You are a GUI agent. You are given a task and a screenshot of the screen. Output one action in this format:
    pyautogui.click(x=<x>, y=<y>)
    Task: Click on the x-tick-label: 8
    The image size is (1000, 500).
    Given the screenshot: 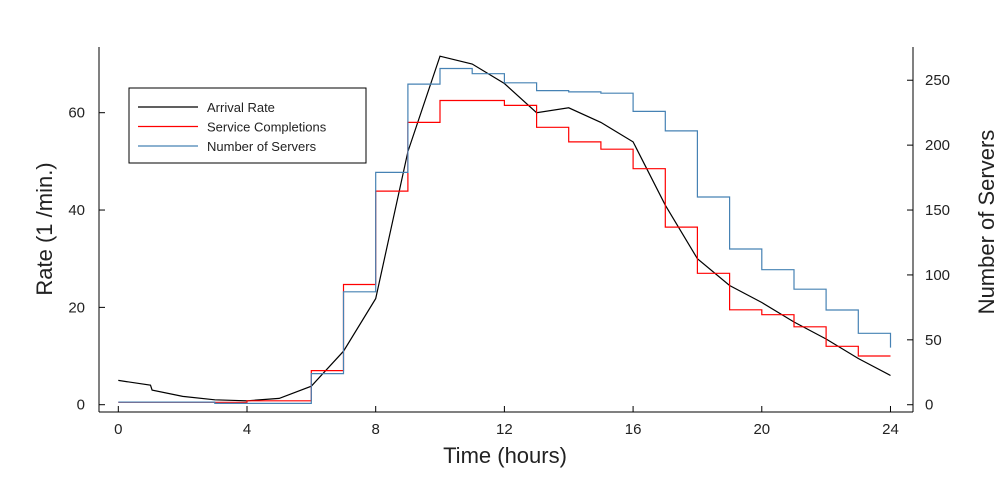 What is the action you would take?
    pyautogui.click(x=376, y=429)
    